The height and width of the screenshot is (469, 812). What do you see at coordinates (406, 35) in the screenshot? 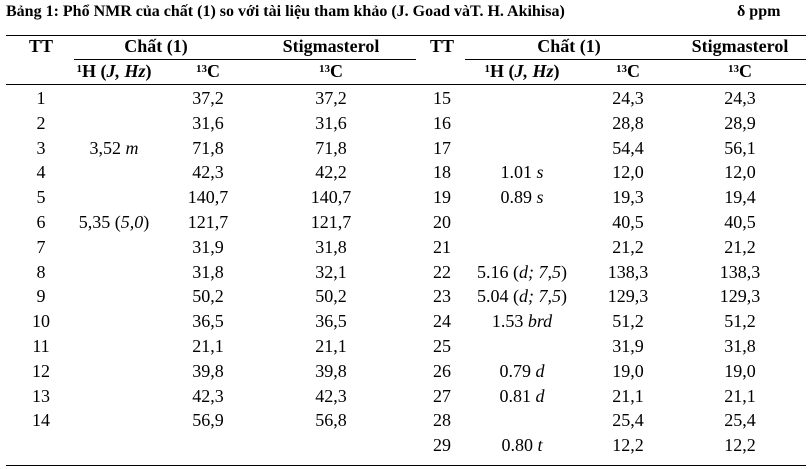
I see `top-rule` at bounding box center [406, 35].